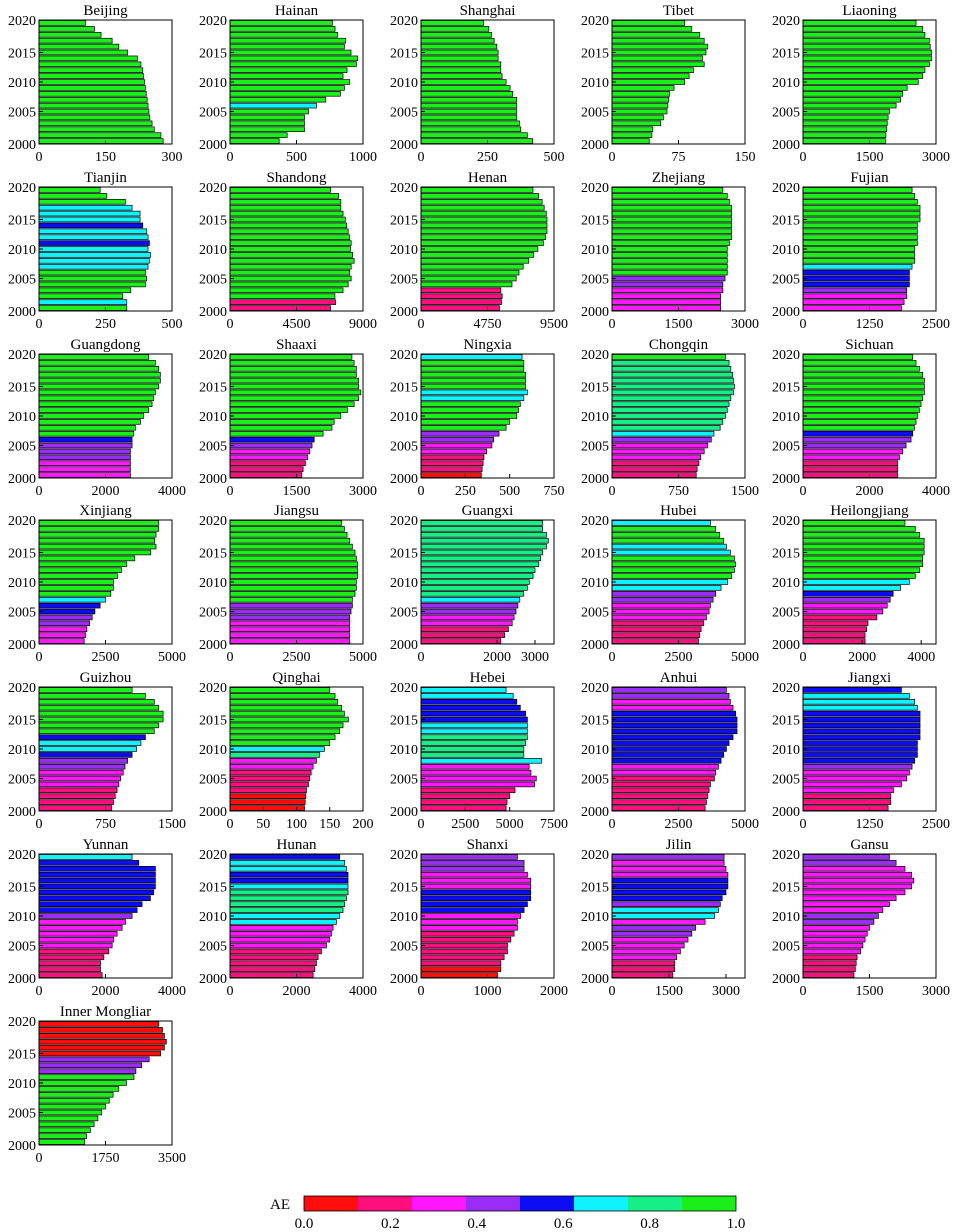 This screenshot has width=955, height=1232. Describe the element at coordinates (477, 418) in the screenshot. I see `panel-ningxia: Ningxia 2000 2005 2010 2015 2020 0 250 500 750` at that location.